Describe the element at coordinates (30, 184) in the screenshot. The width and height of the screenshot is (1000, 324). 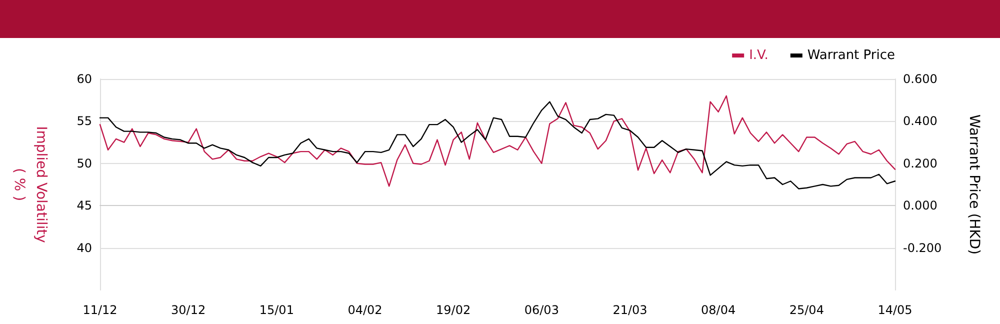
I see `y-axis-title: Implied Volatility ( % )` at that location.